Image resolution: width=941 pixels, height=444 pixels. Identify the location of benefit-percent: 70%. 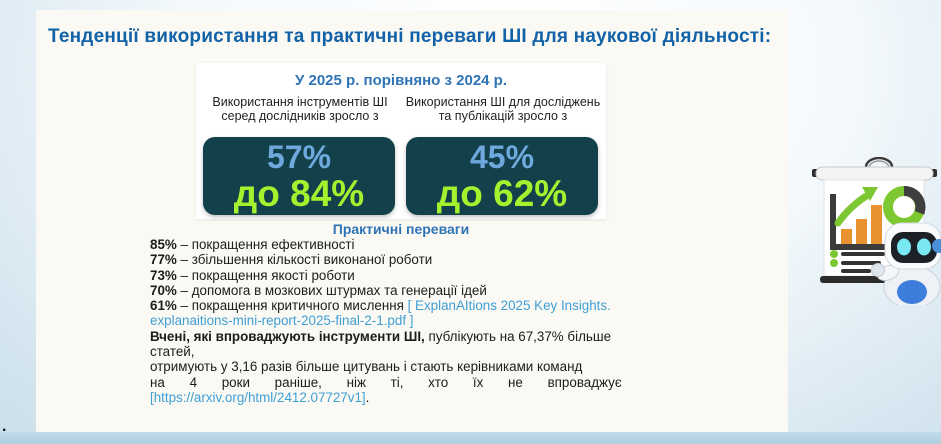
(163, 290).